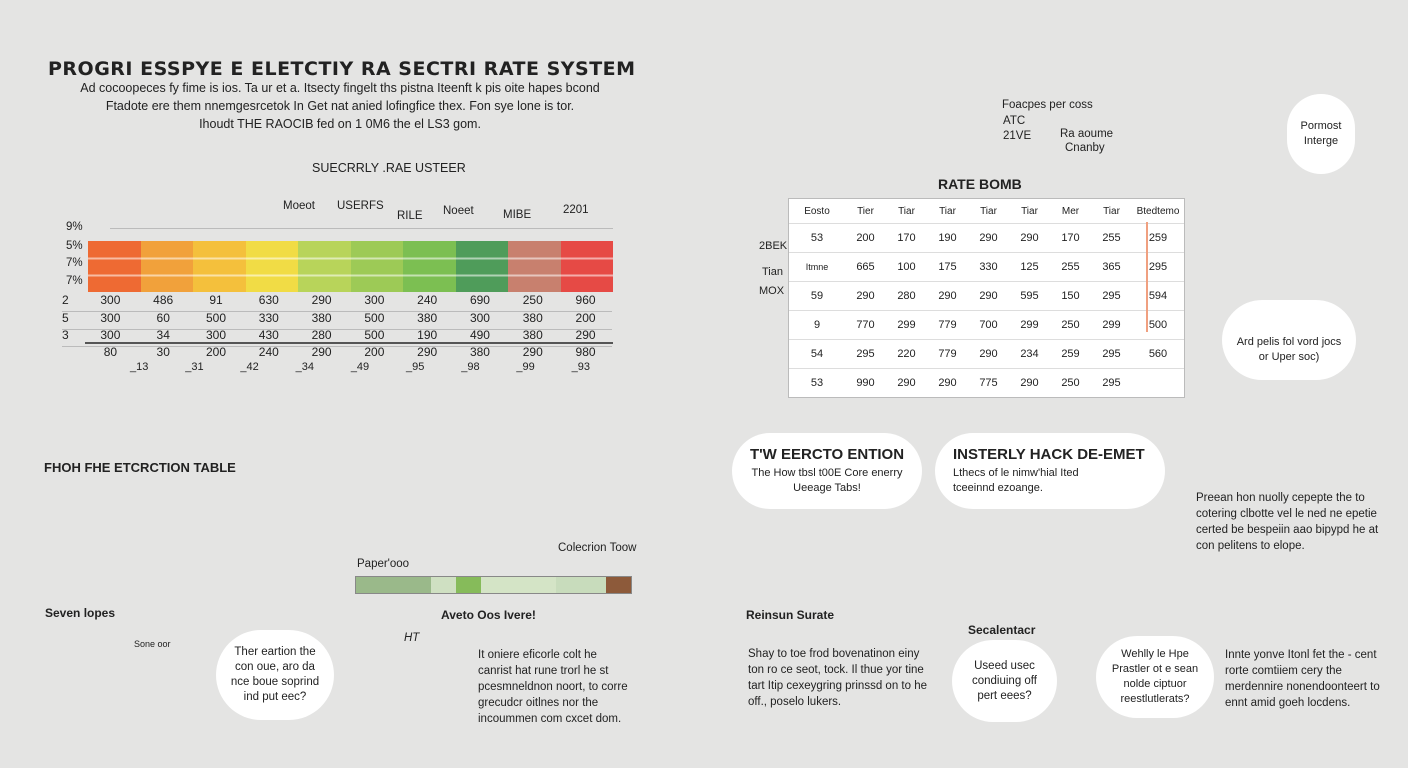  What do you see at coordinates (470, 367) in the screenshot?
I see `footnote: _98` at bounding box center [470, 367].